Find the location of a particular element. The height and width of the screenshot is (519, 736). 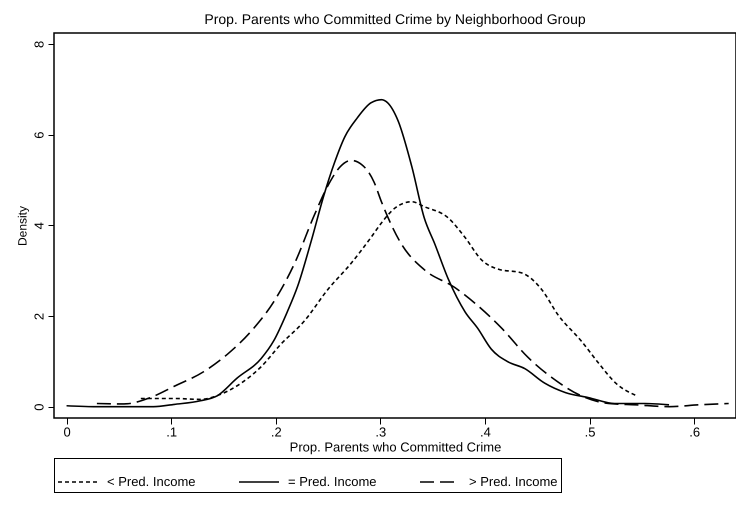

x-tick-label: .6 is located at coordinates (694, 432).